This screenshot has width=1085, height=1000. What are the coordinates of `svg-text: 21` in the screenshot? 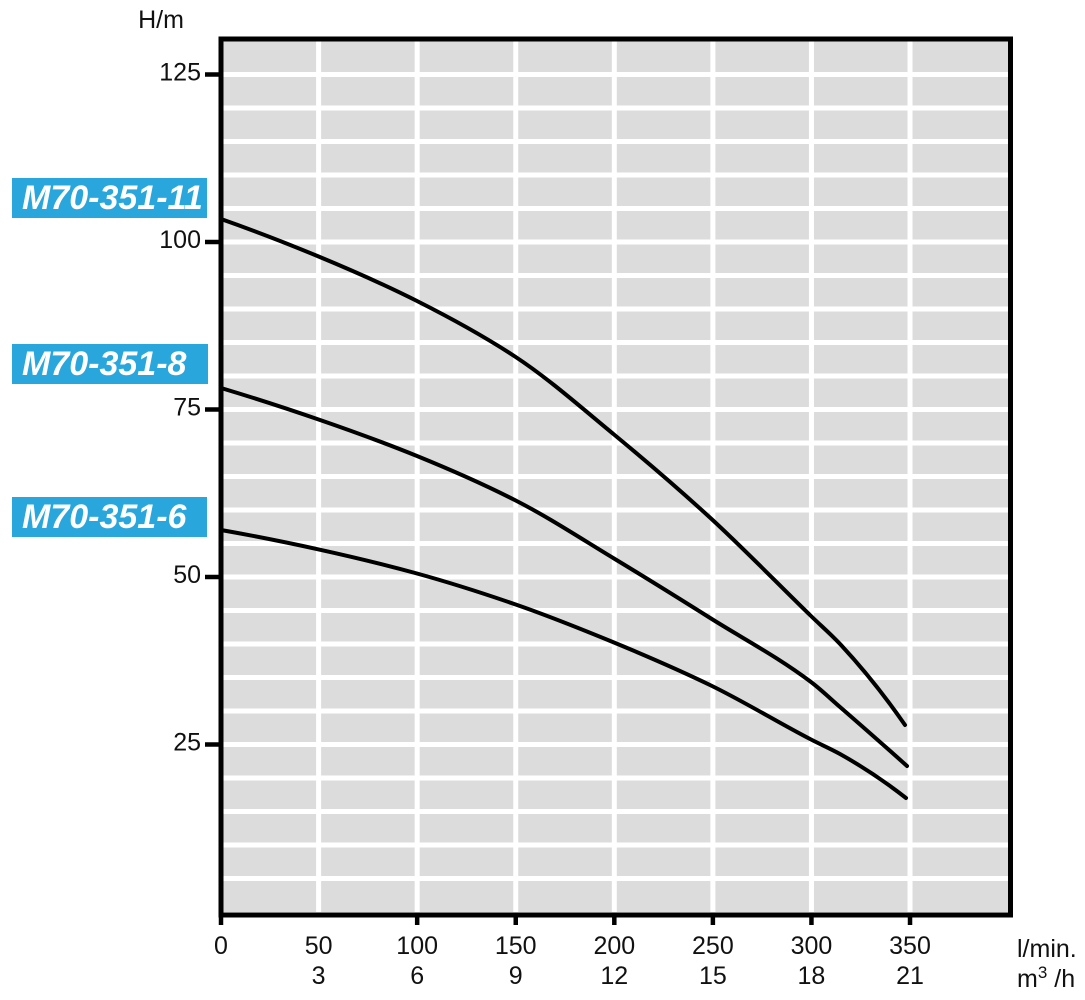 It's located at (910, 976).